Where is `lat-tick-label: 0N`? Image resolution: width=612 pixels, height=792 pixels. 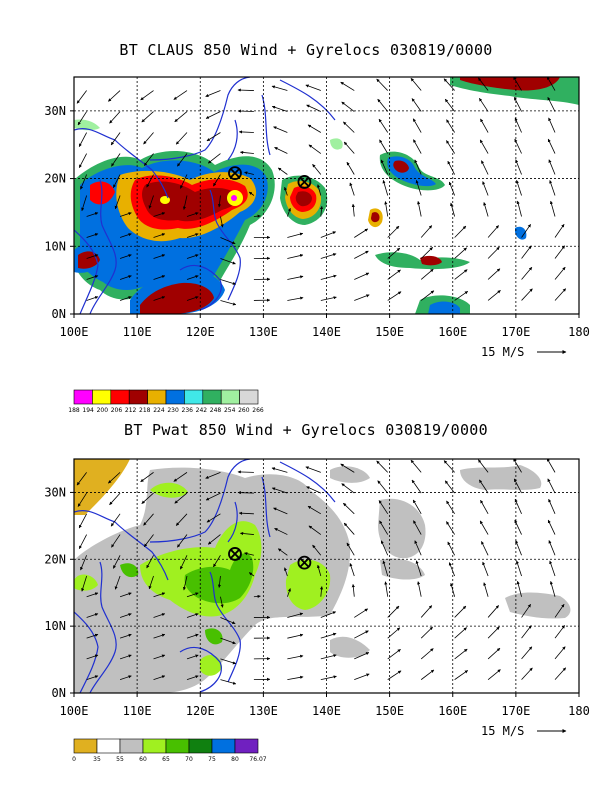
lat-tick-label: 0N is located at coordinates (59, 693).